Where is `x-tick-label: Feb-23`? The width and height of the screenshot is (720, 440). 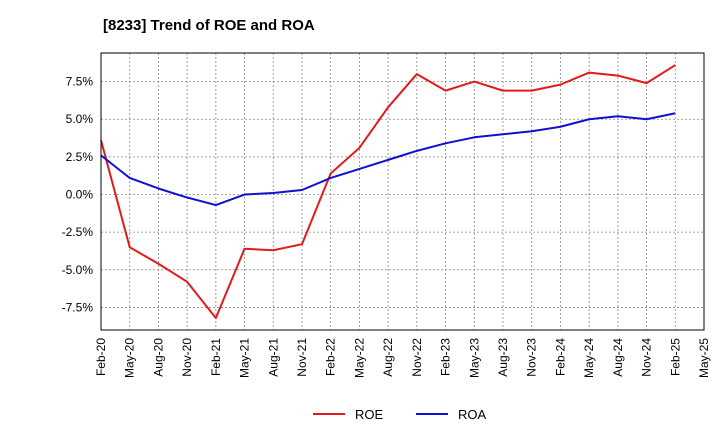 x-tick-label: Feb-23 is located at coordinates (446, 357).